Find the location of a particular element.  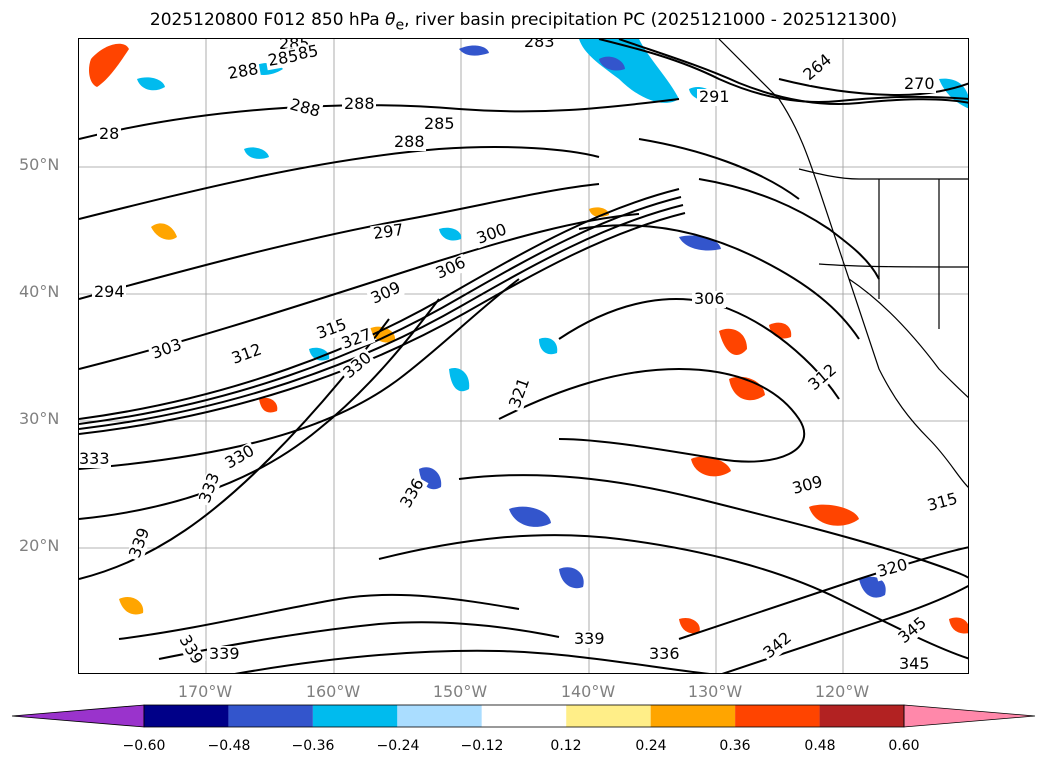

contour-label-text: 28 is located at coordinates (109, 133).